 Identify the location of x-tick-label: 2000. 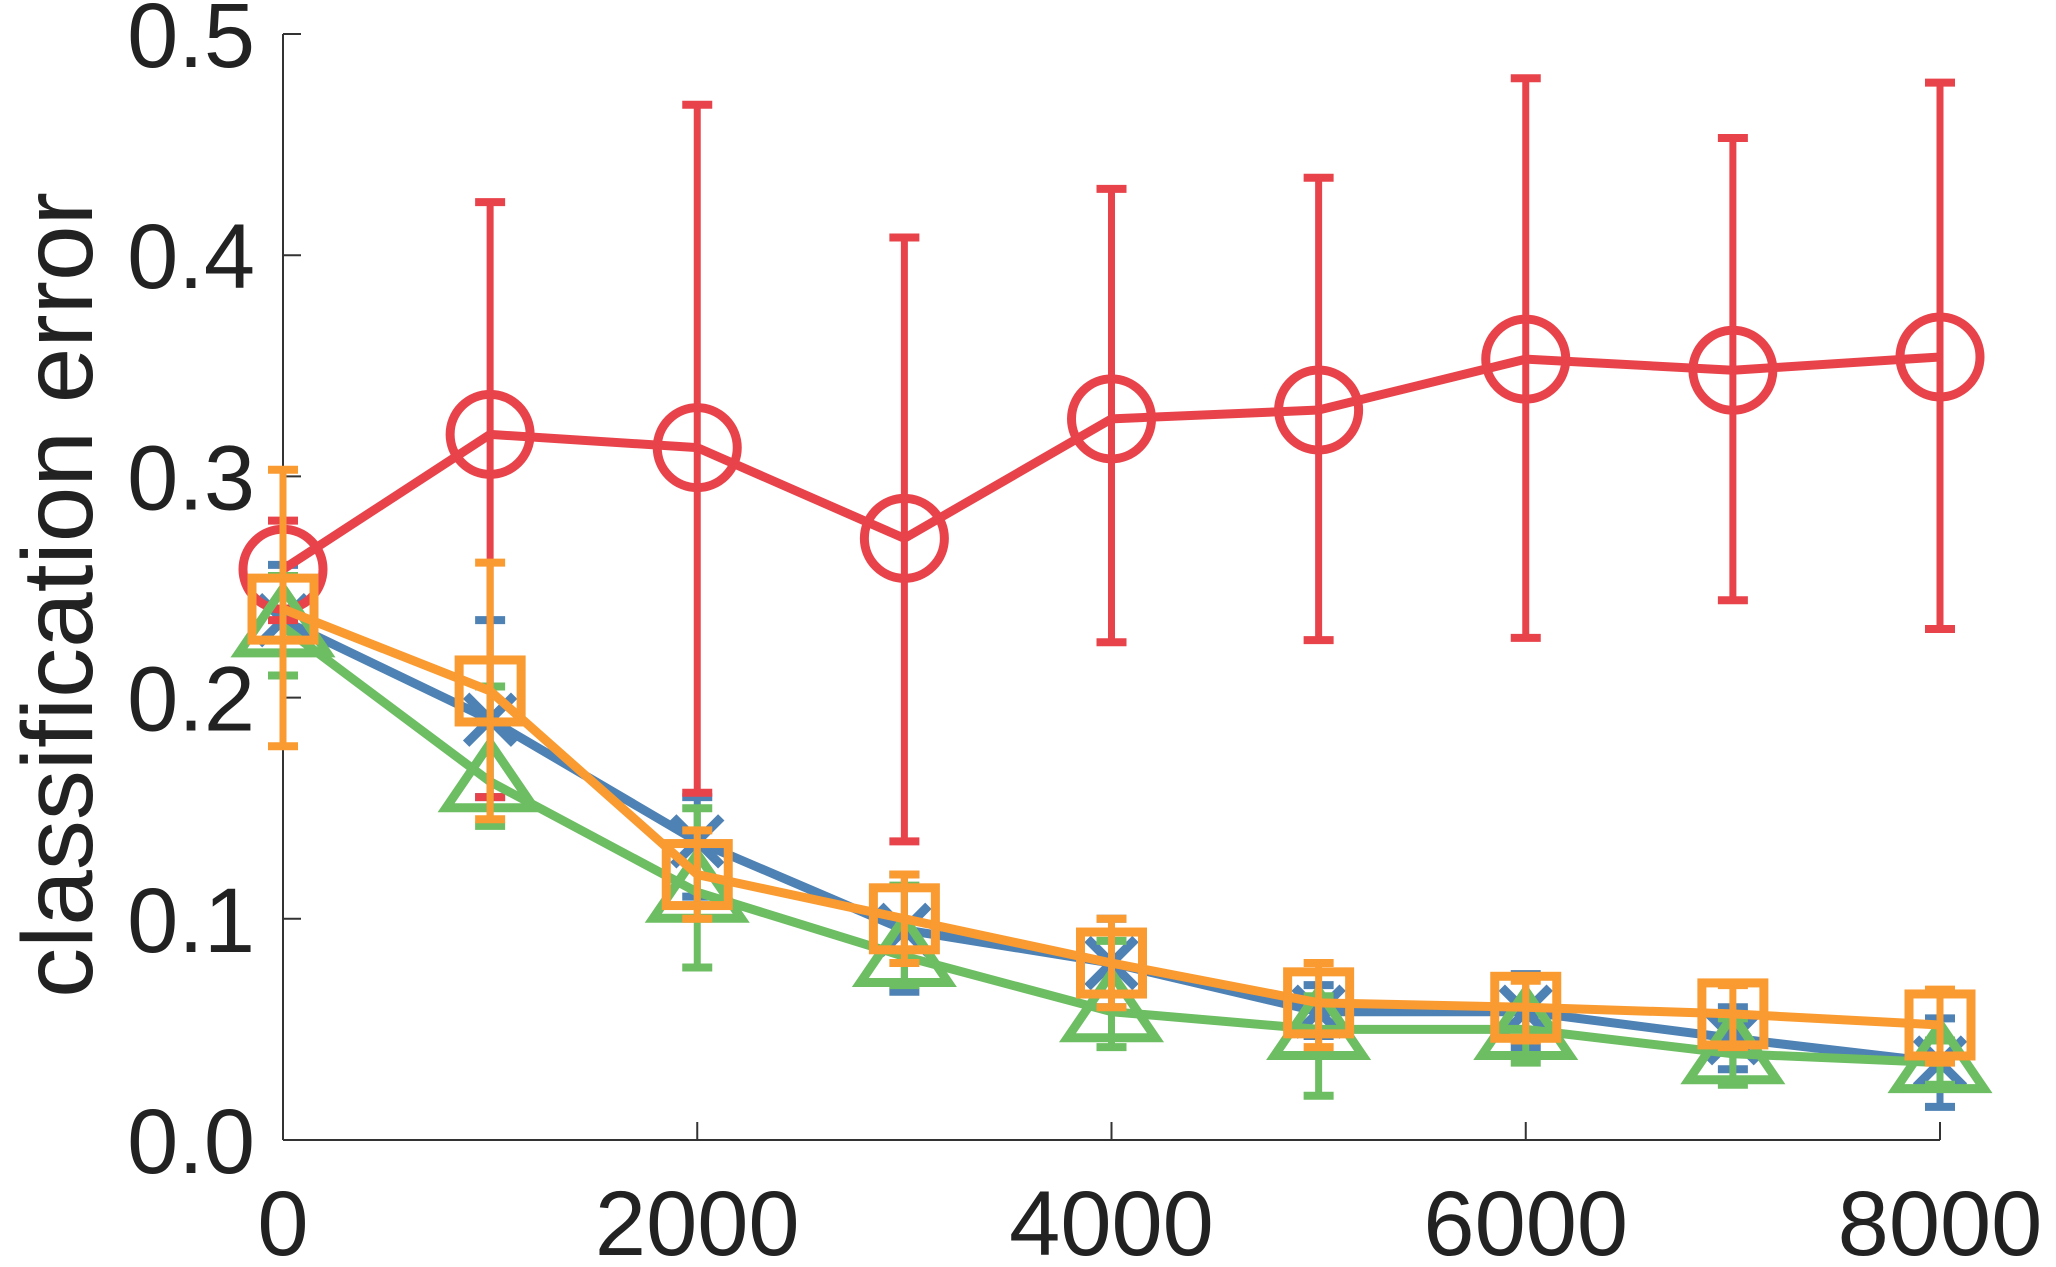
(697, 1220).